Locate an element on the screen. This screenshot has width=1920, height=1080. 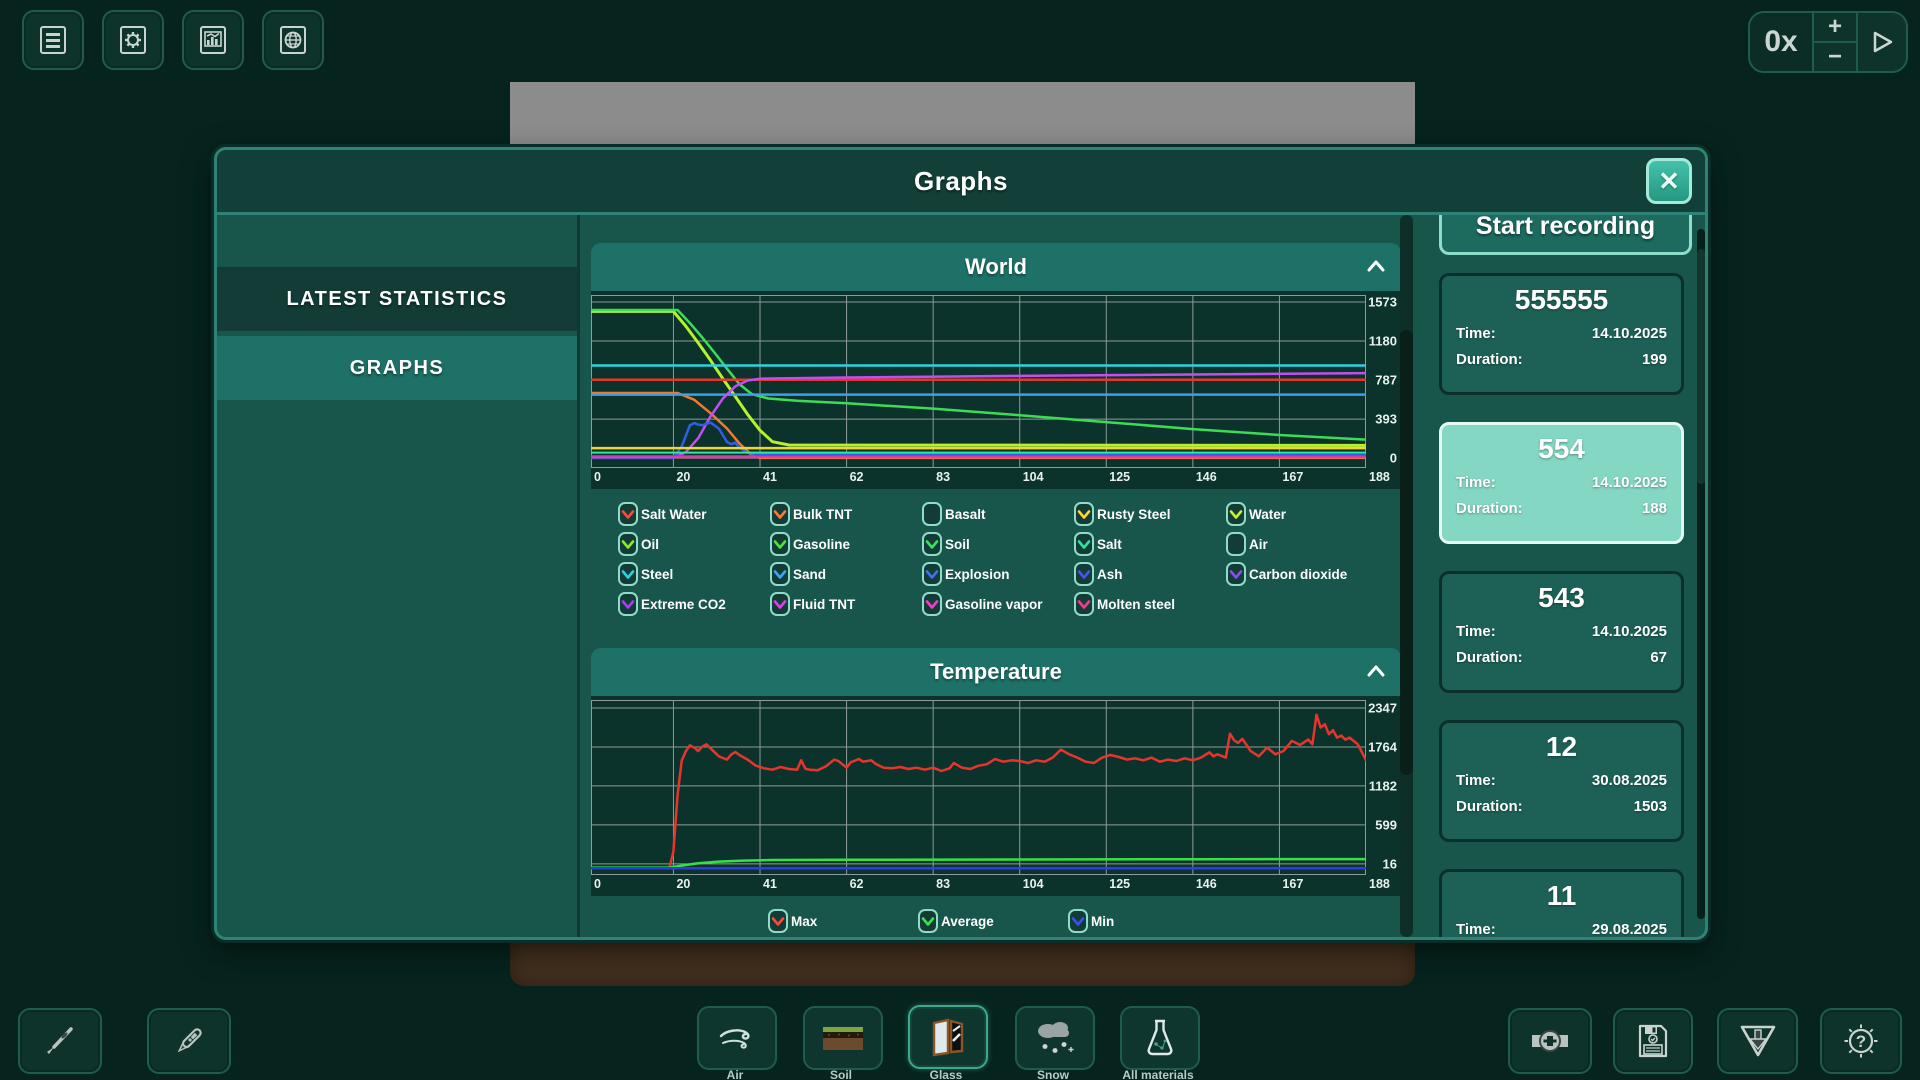
sidebar-item-latest-statistics: LATEST STATISTICS is located at coordinates (397, 299).